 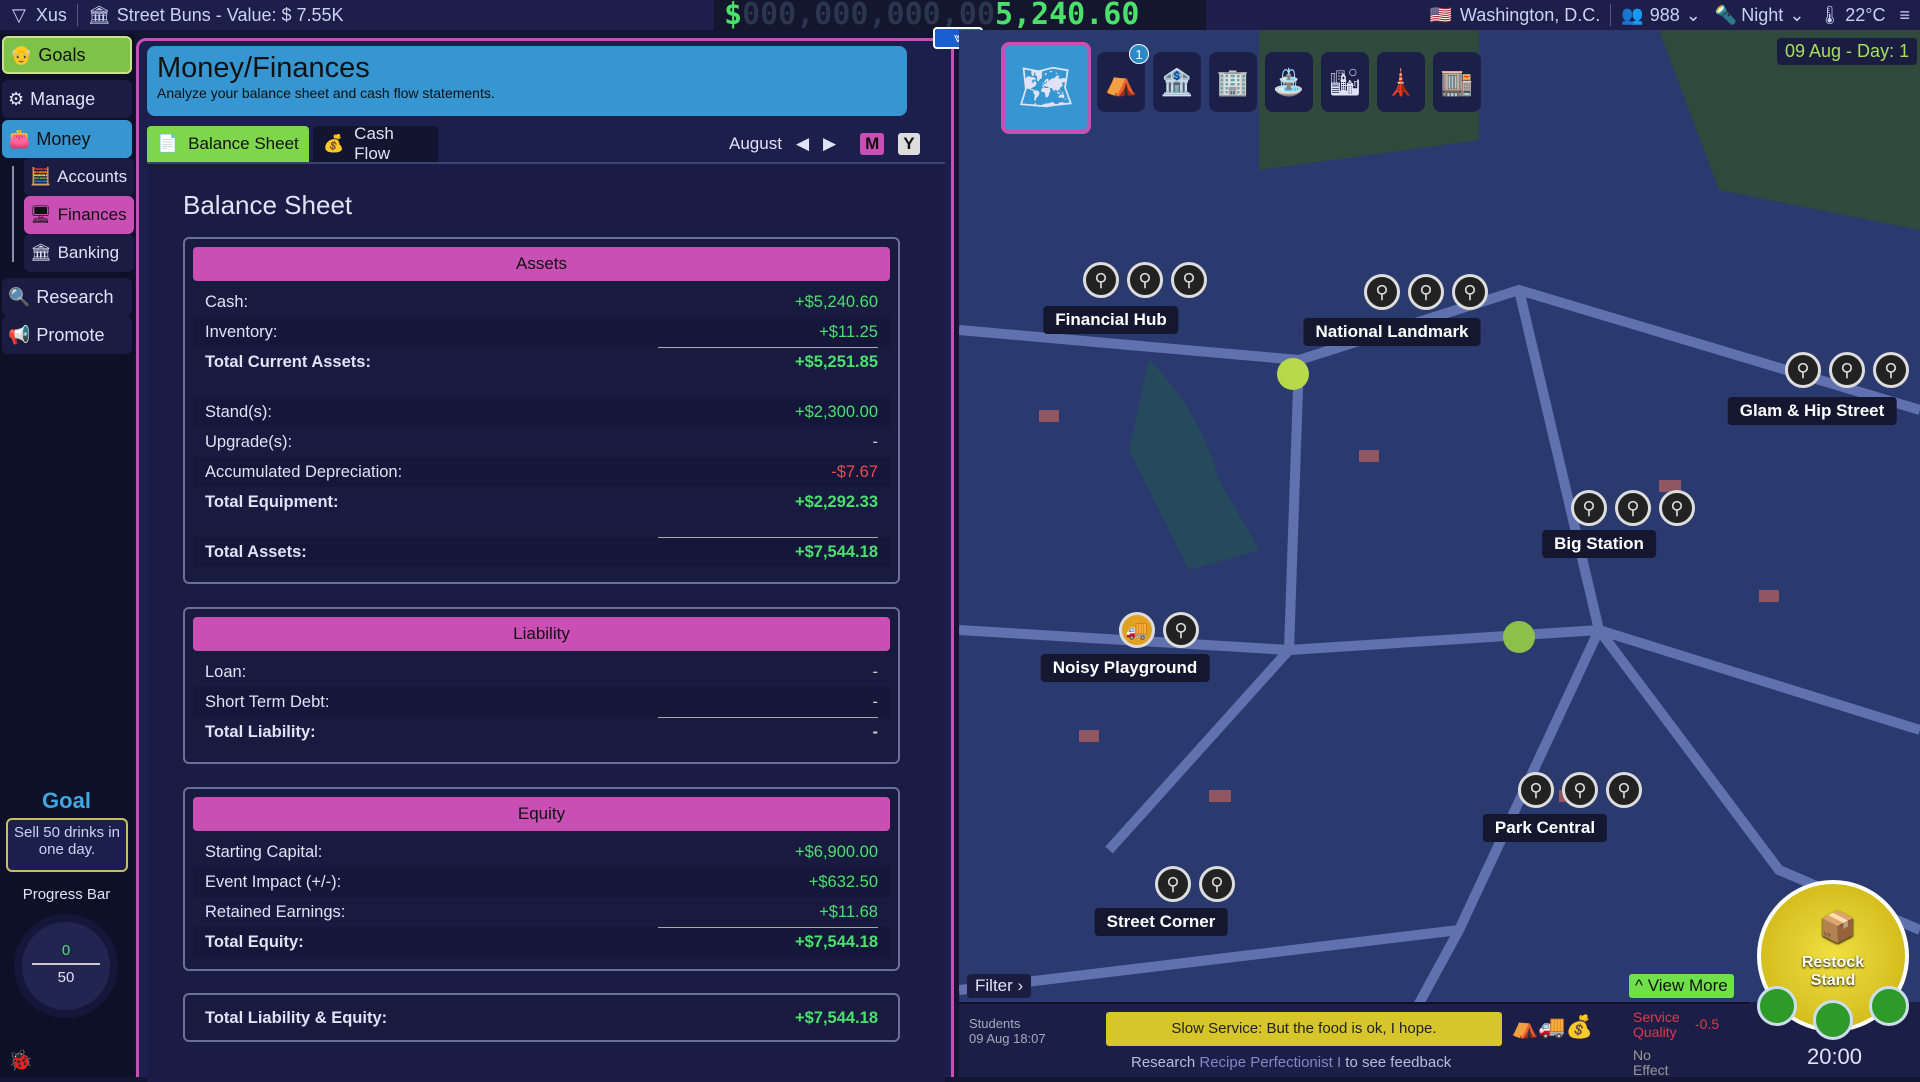 What do you see at coordinates (1833, 1020) in the screenshot?
I see `speed-normal-button` at bounding box center [1833, 1020].